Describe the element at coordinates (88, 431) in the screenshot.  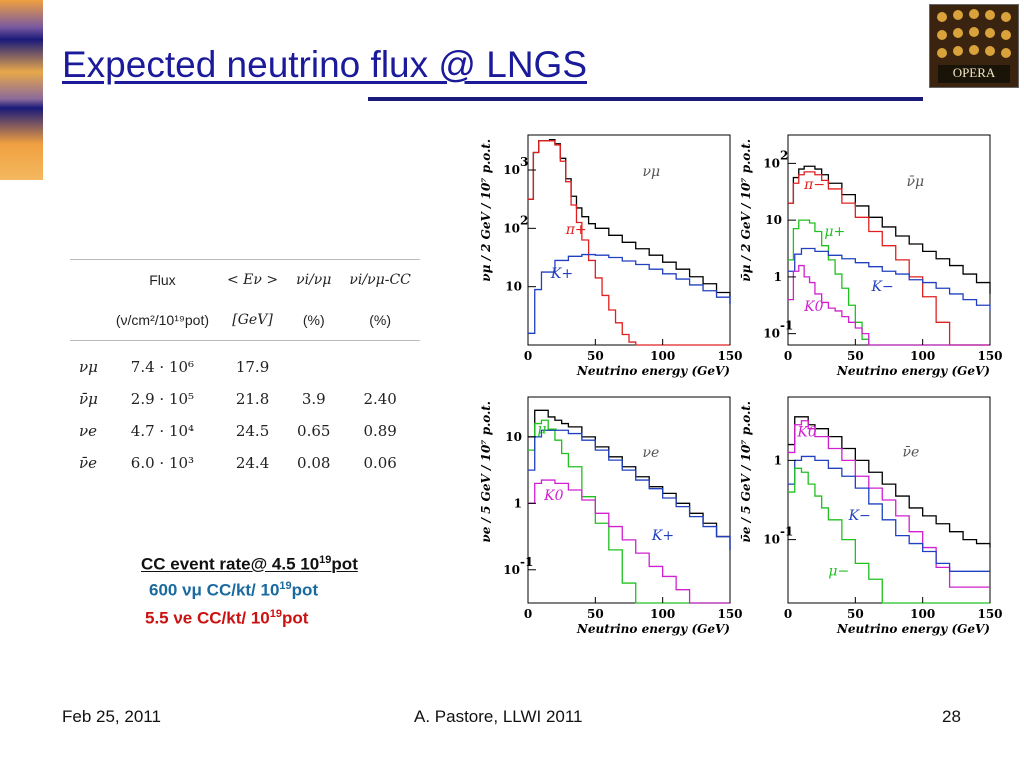
I see `table-cell: νe` at that location.